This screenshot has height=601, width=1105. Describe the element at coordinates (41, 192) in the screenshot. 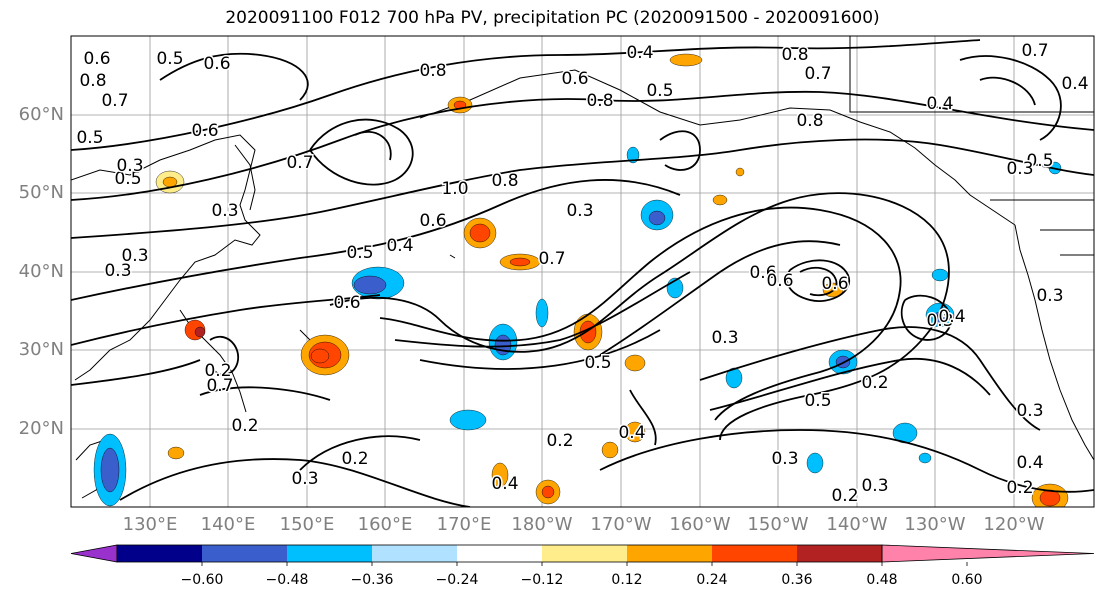

I see `latitude-label: 50°N` at that location.